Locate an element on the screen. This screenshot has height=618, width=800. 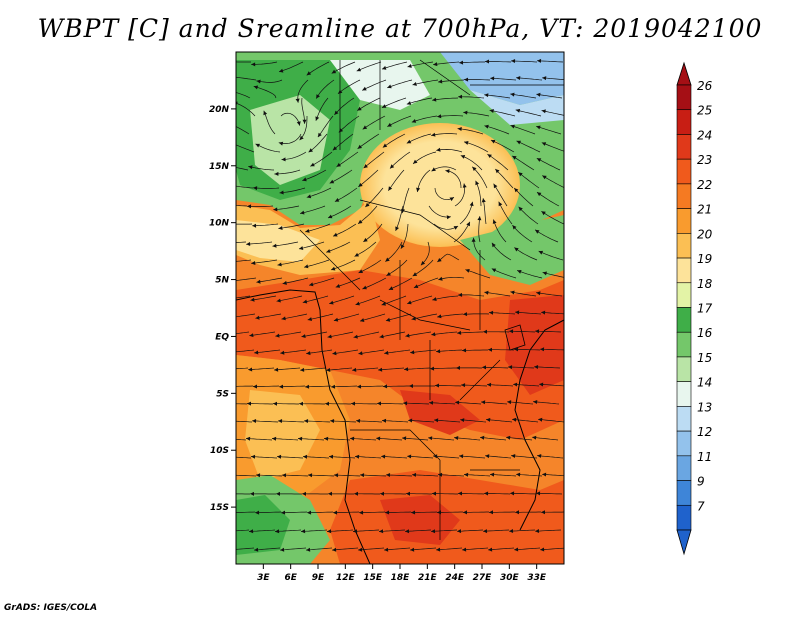
light-blue-region-northeast is located at coordinates (517, 107).